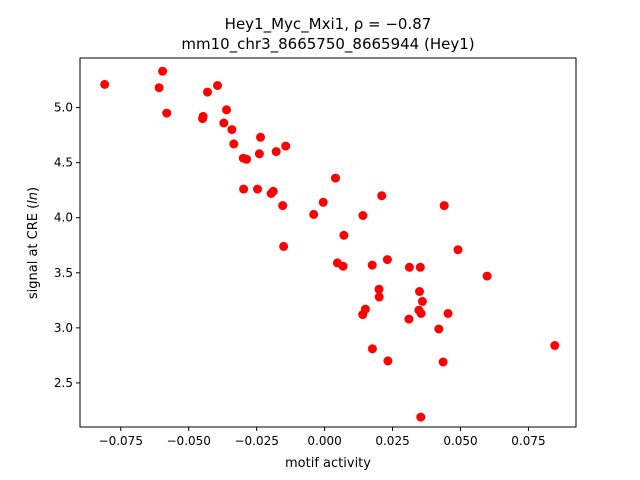  What do you see at coordinates (63, 383) in the screenshot?
I see `y-tick-label: 2.5` at bounding box center [63, 383].